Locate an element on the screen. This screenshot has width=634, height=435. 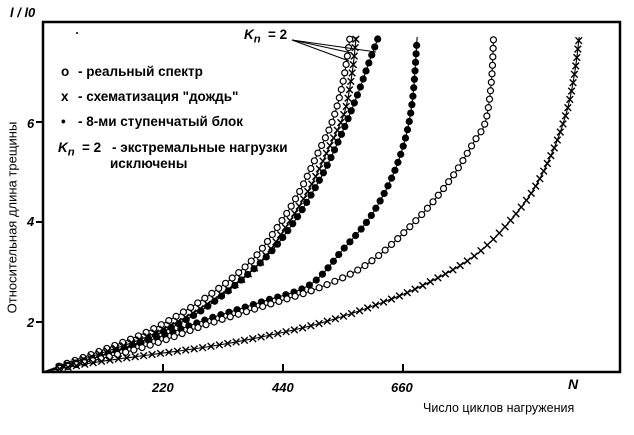
kn-note-line2: исключены is located at coordinates (149, 163).